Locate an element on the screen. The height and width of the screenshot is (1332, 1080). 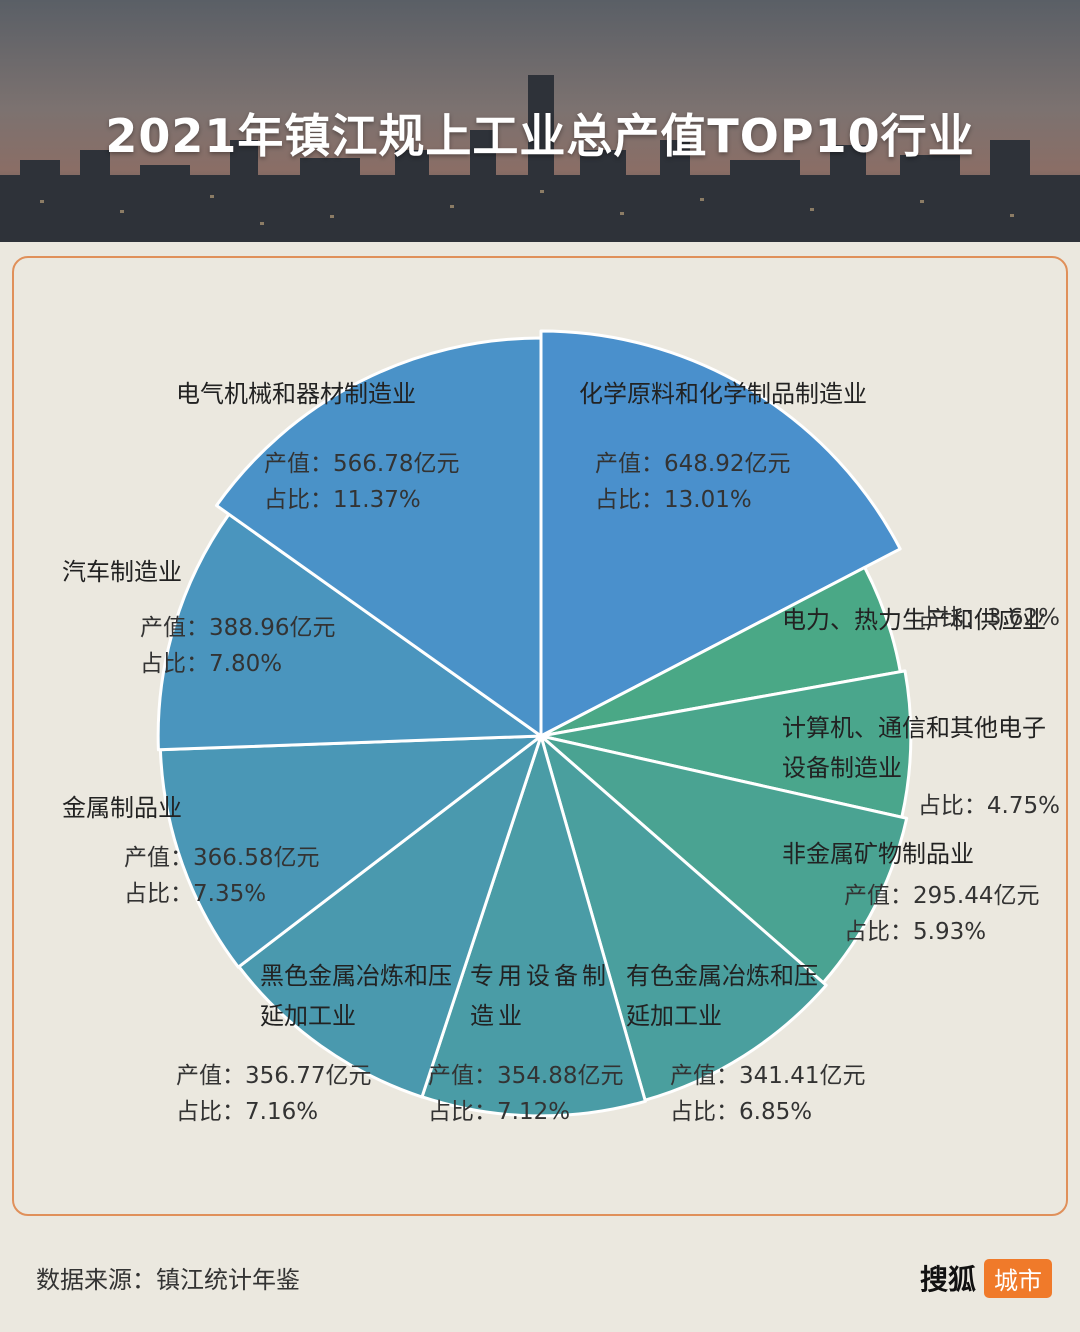
label-nonferrous-metal-values: 产值：341.41亿元 占比：6.85% is located at coordinates (767, 1094).